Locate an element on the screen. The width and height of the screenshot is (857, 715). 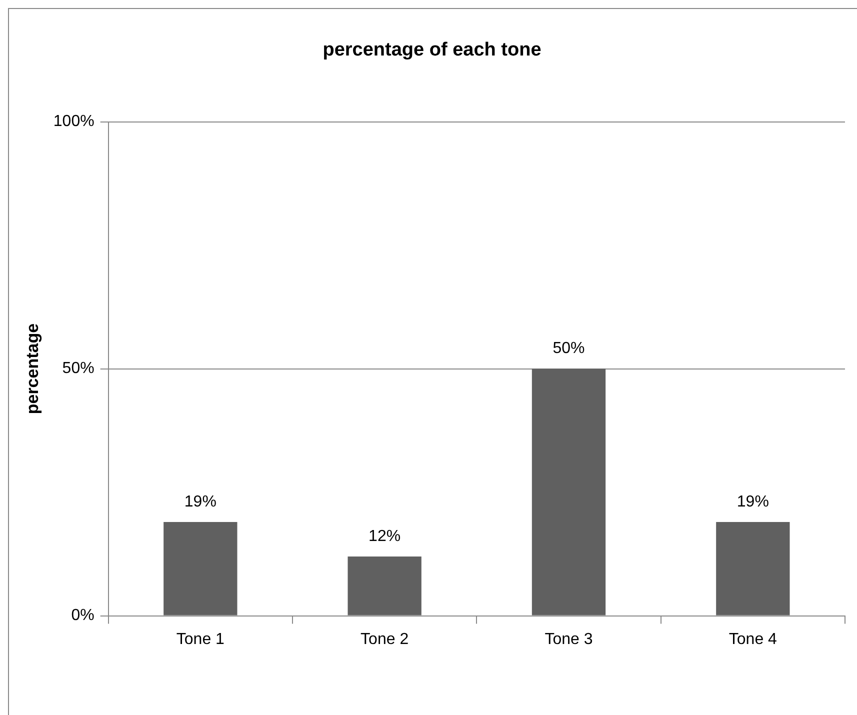
y-axis-title: percentage is located at coordinates (32, 368).